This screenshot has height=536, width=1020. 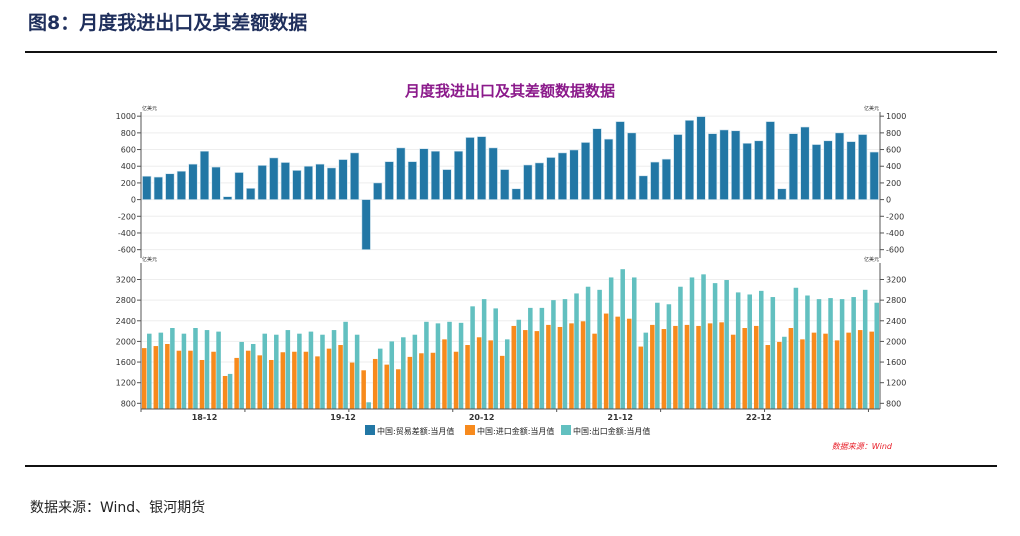 What do you see at coordinates (893, 166) in the screenshot?
I see `y-tick-label-right: 400` at bounding box center [893, 166].